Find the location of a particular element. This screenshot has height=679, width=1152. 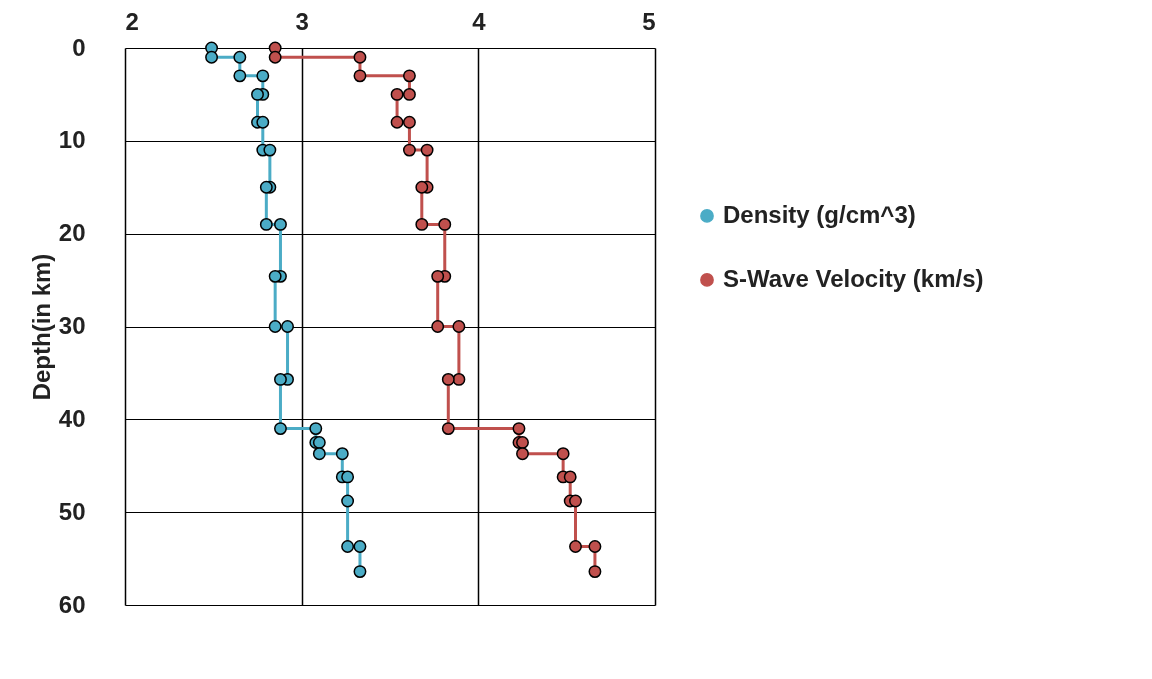

y-tick-label: 60 is located at coordinates (72, 604).